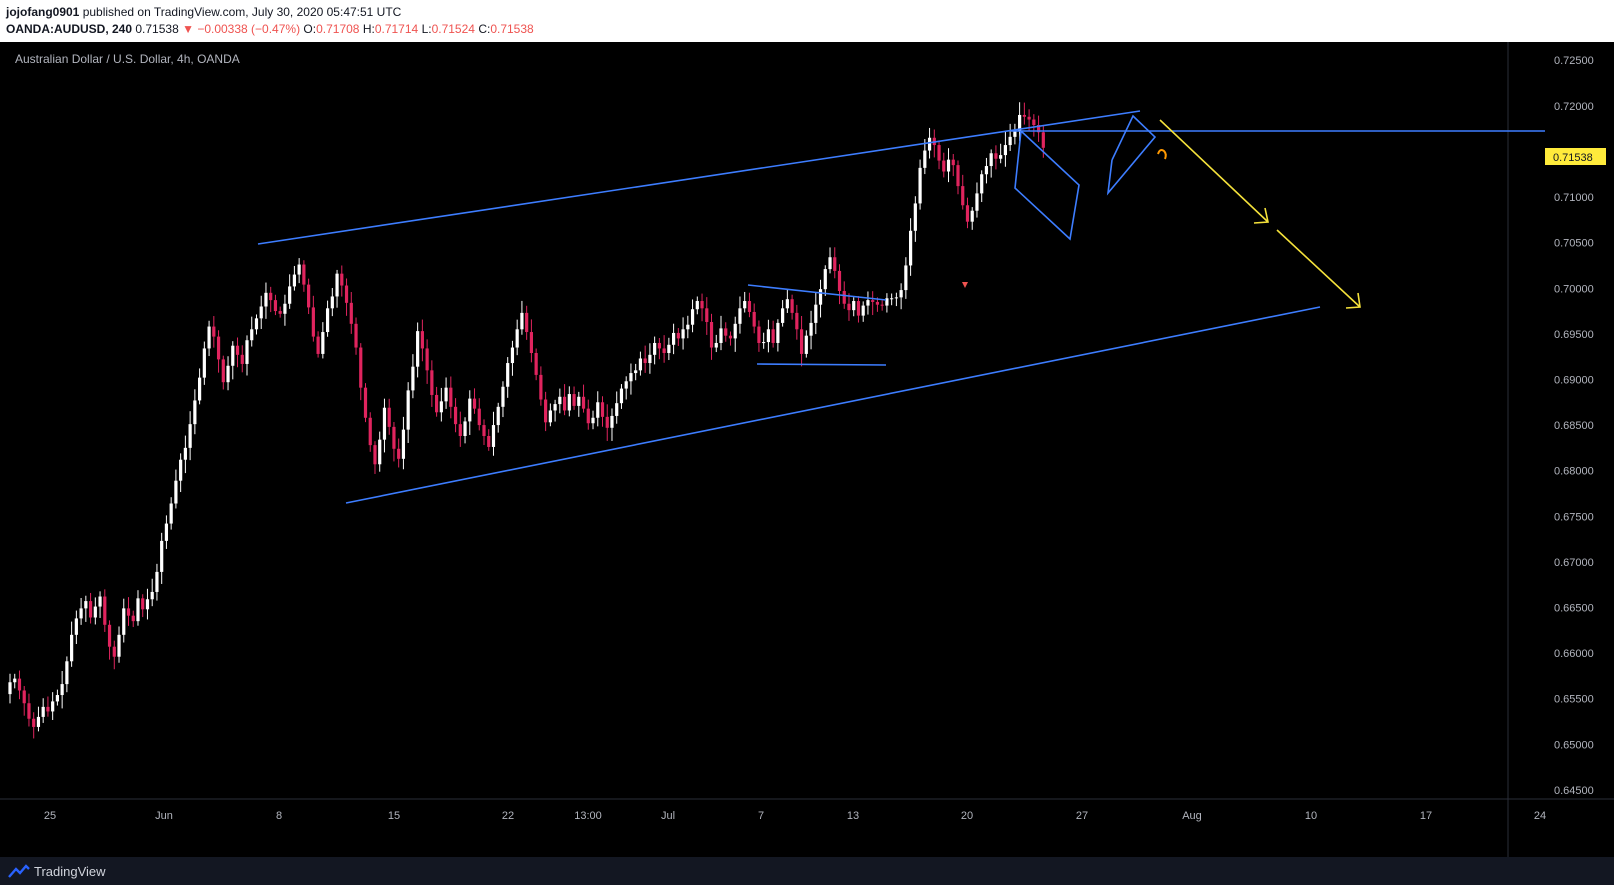 Image resolution: width=1614 pixels, height=885 pixels. What do you see at coordinates (833, 405) in the screenshot?
I see `channel-lower-line` at bounding box center [833, 405].